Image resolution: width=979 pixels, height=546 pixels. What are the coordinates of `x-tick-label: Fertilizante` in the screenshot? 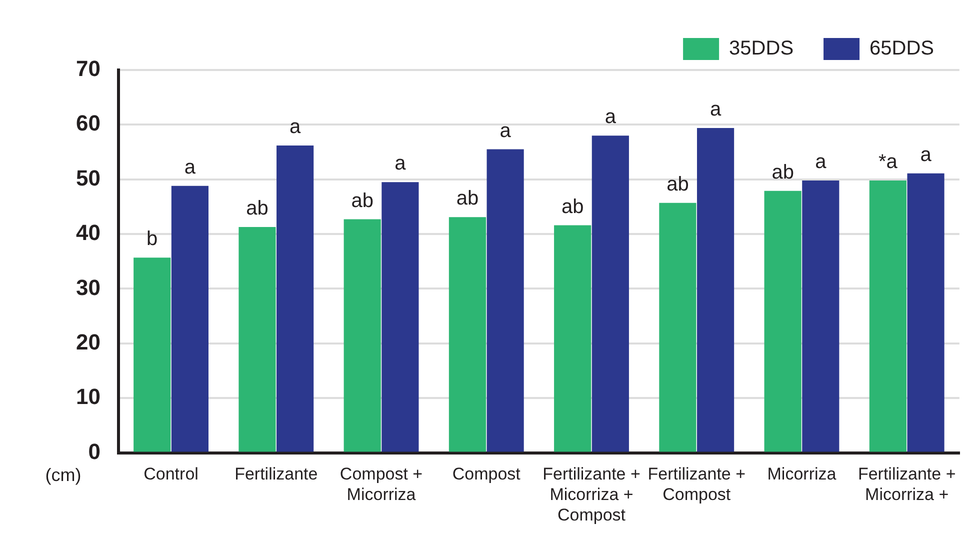 It's located at (276, 474).